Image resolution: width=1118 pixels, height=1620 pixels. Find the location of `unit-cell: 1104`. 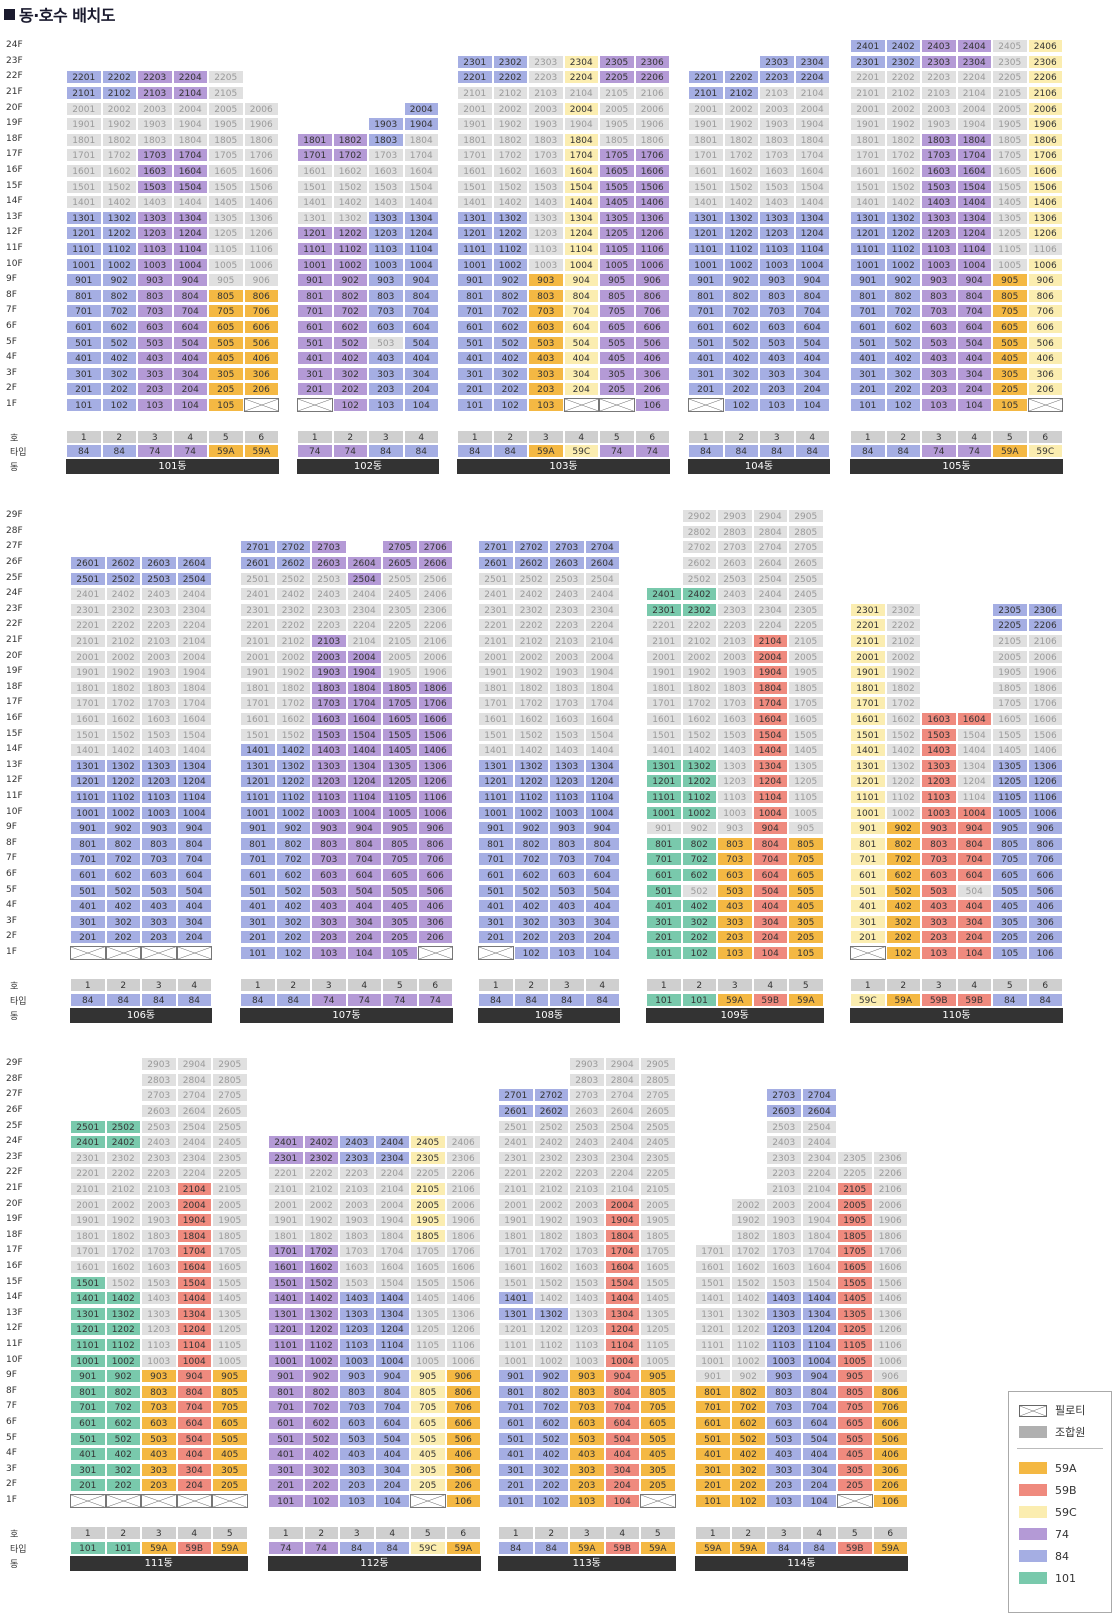

unit-cell: 1104 is located at coordinates (392, 1345).